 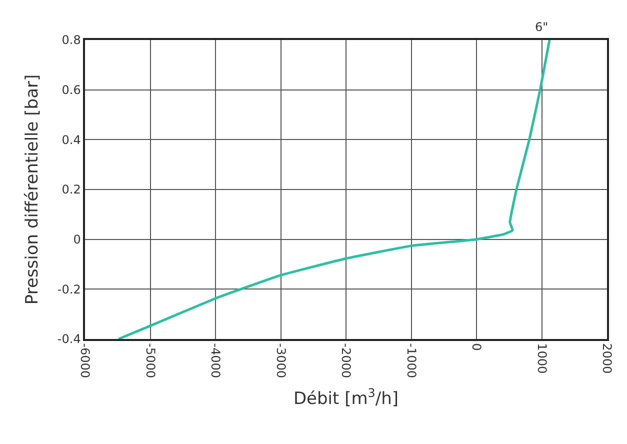 I want to click on y-tick-label: 0, so click(x=77, y=239).